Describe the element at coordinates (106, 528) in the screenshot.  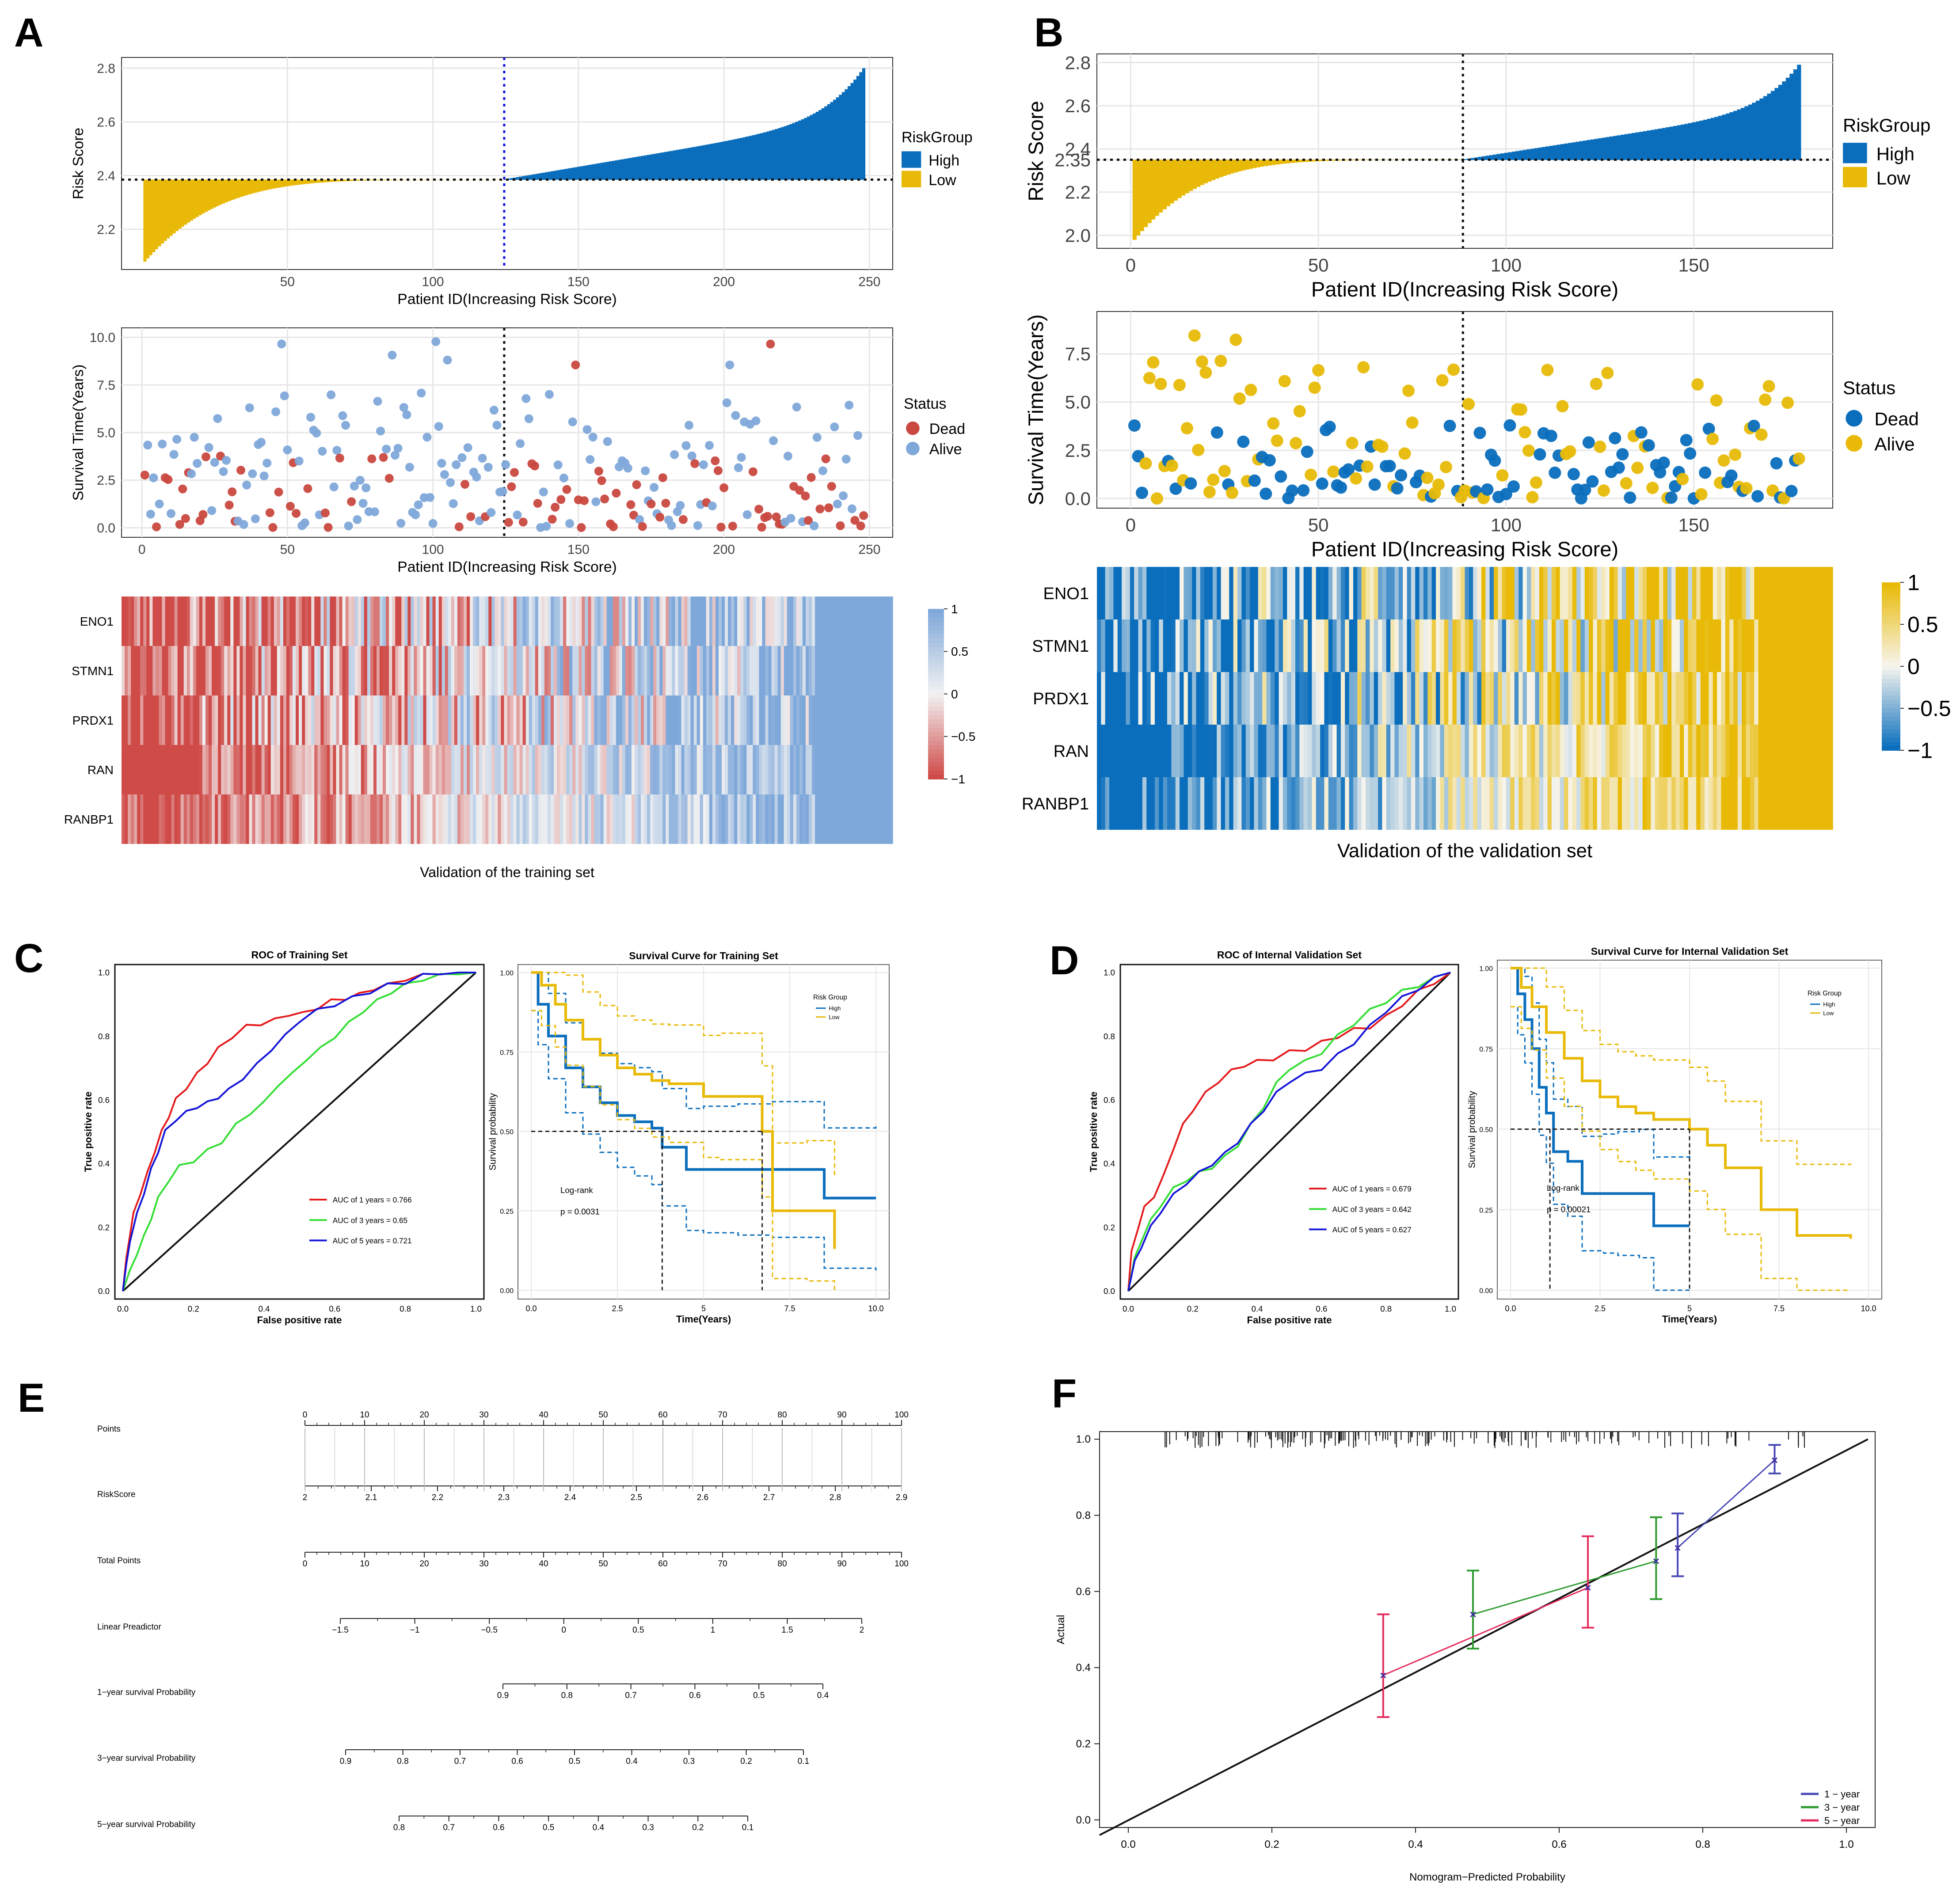
I see `y-tick-label: 0.0` at that location.